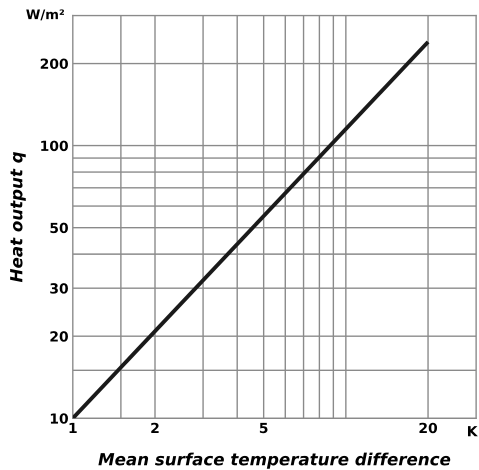 This screenshot has width=479, height=470. I want to click on y-tick-label: 10, so click(59, 418).